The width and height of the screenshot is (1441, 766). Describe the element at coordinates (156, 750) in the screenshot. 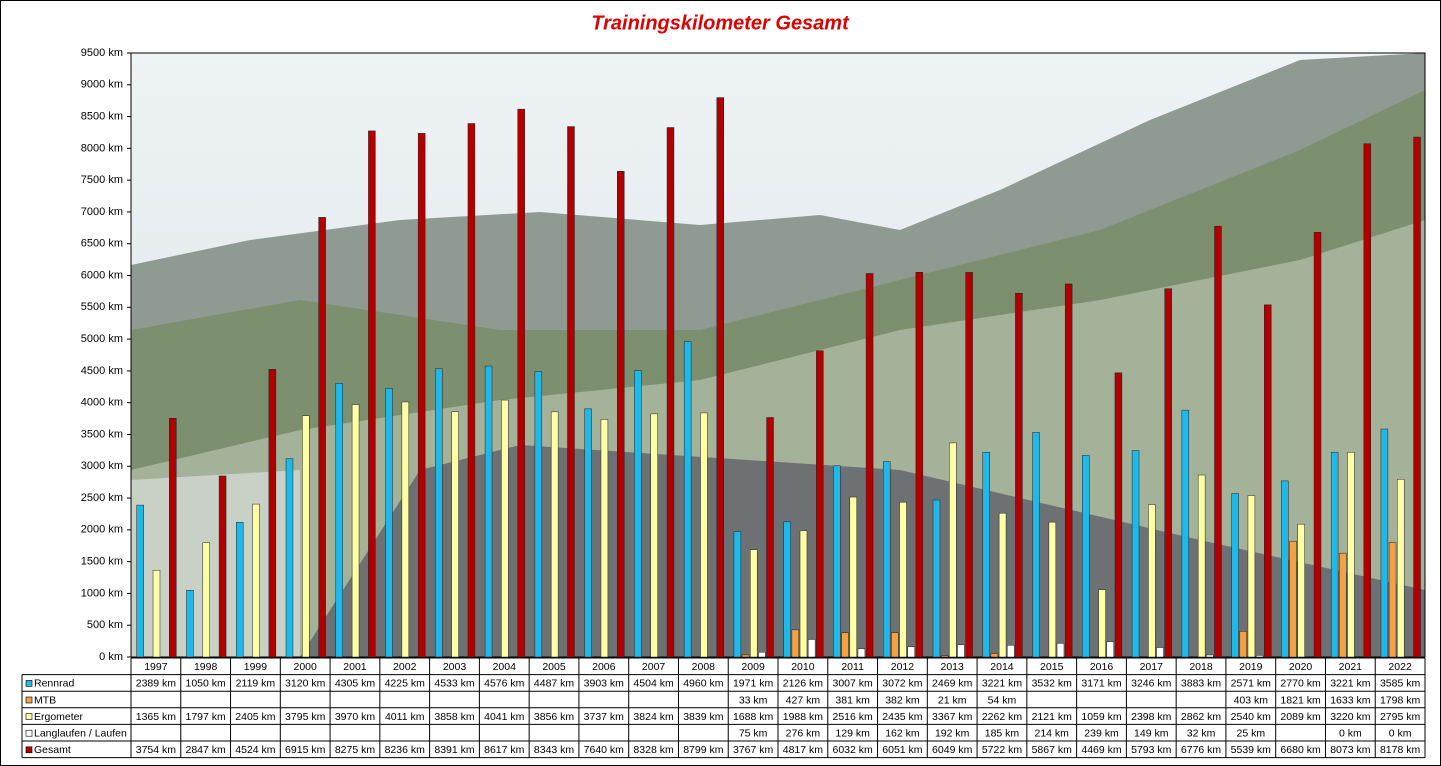

I see `value-label: 3754 km` at that location.